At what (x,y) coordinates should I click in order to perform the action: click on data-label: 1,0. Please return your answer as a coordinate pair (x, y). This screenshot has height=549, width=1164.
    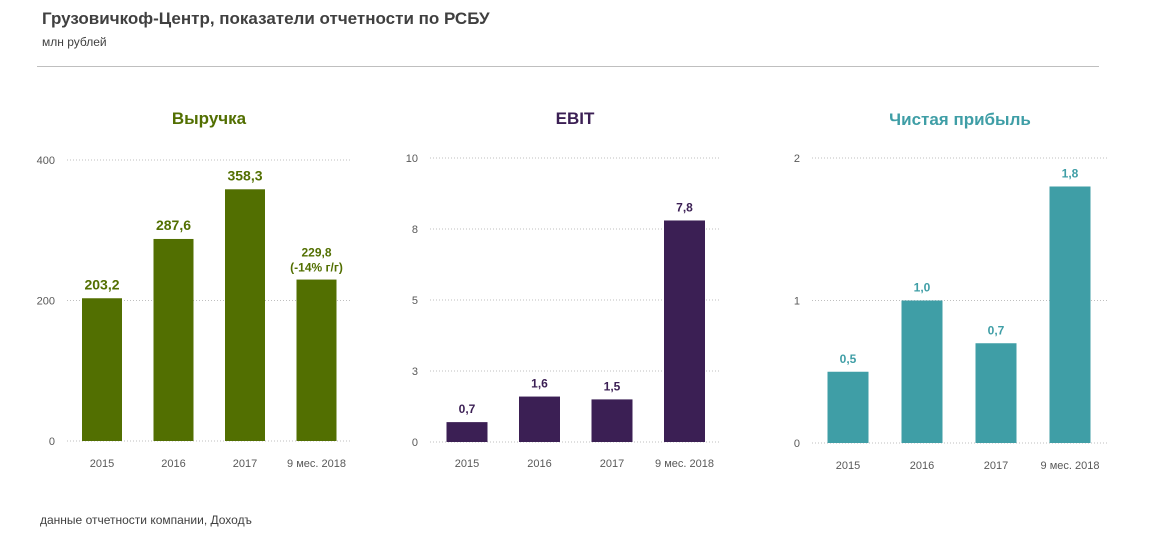
    Looking at the image, I should click on (922, 288).